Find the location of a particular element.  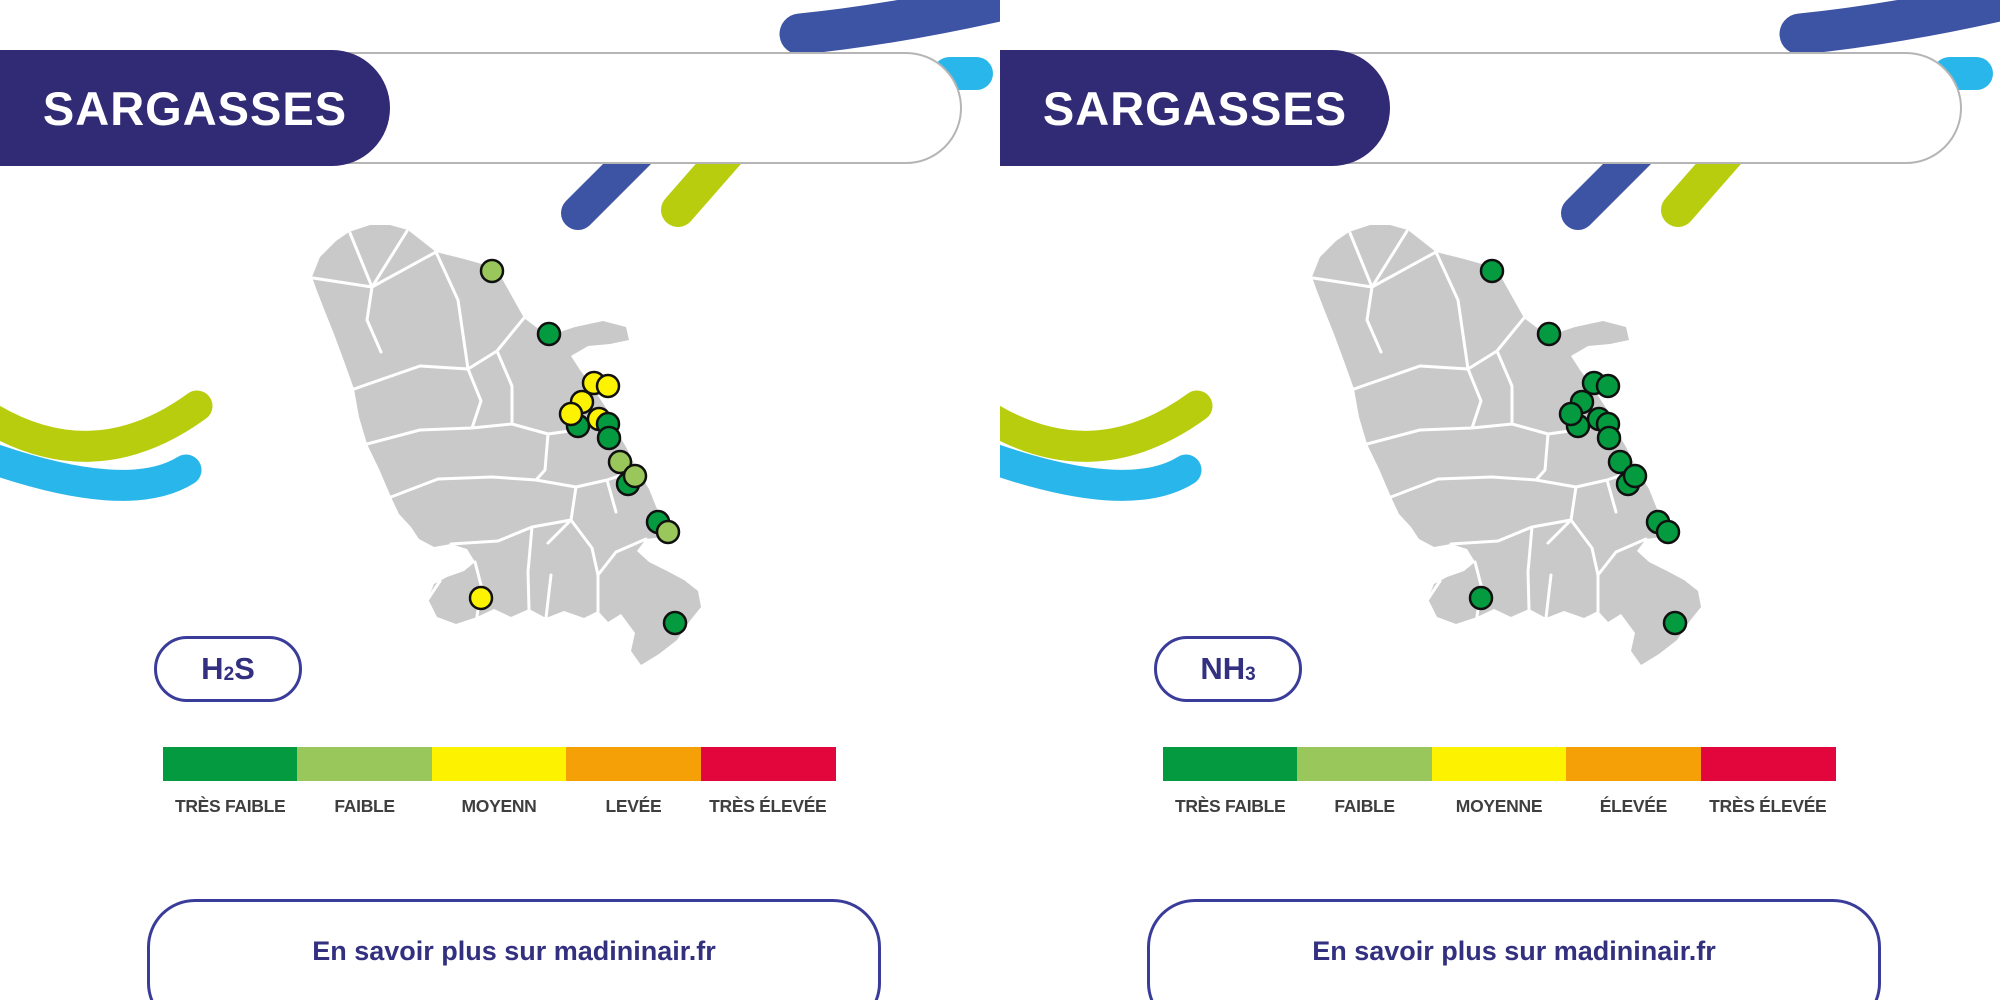

pollutant-formula: H is located at coordinates (212, 668).